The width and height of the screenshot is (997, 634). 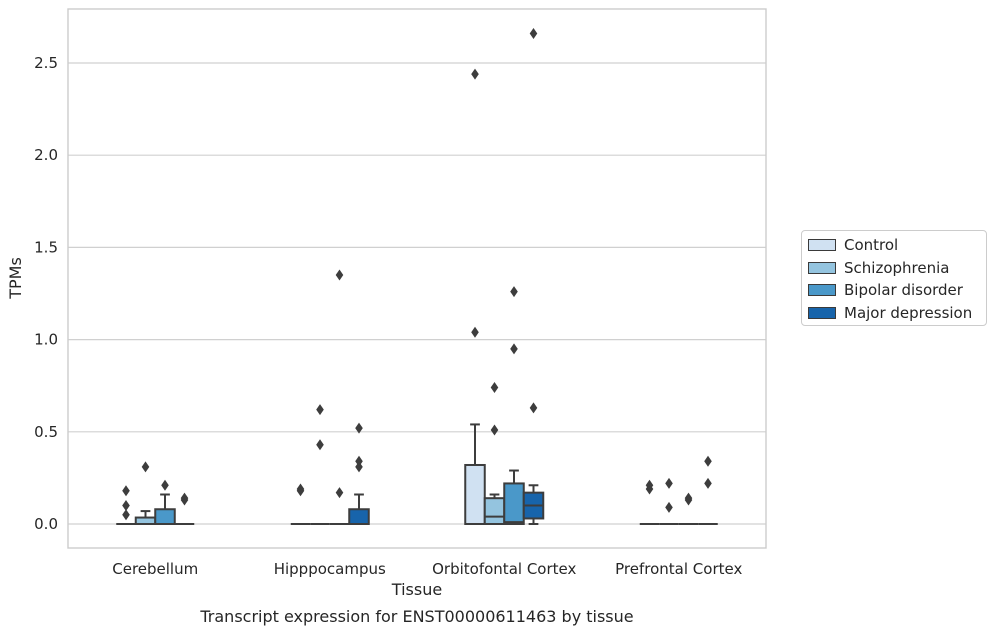 I want to click on legend-item: Schizophrenia, so click(x=897, y=268).